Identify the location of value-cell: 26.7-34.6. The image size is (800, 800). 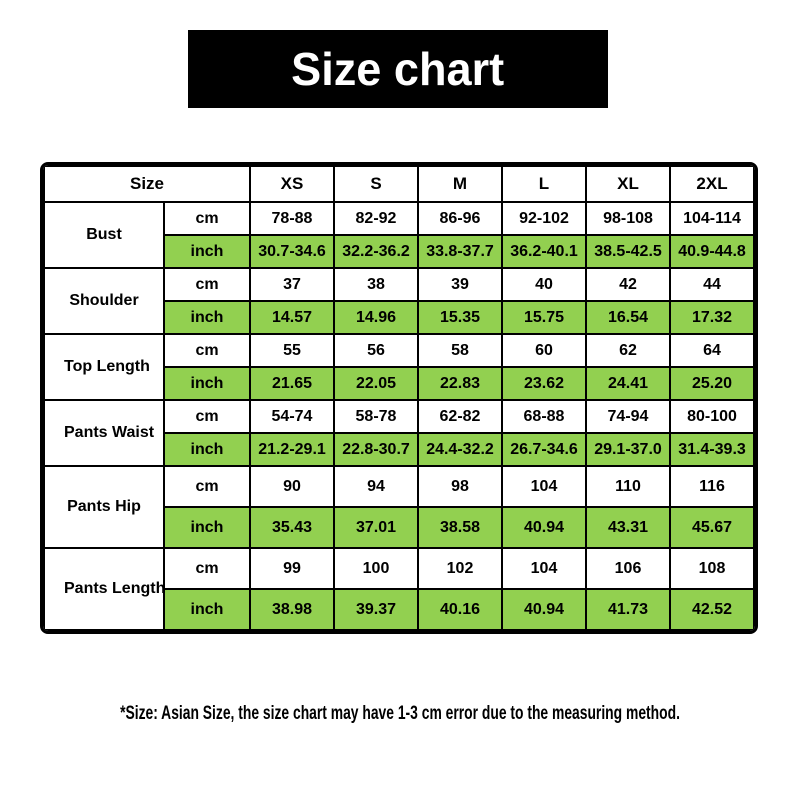
(544, 449).